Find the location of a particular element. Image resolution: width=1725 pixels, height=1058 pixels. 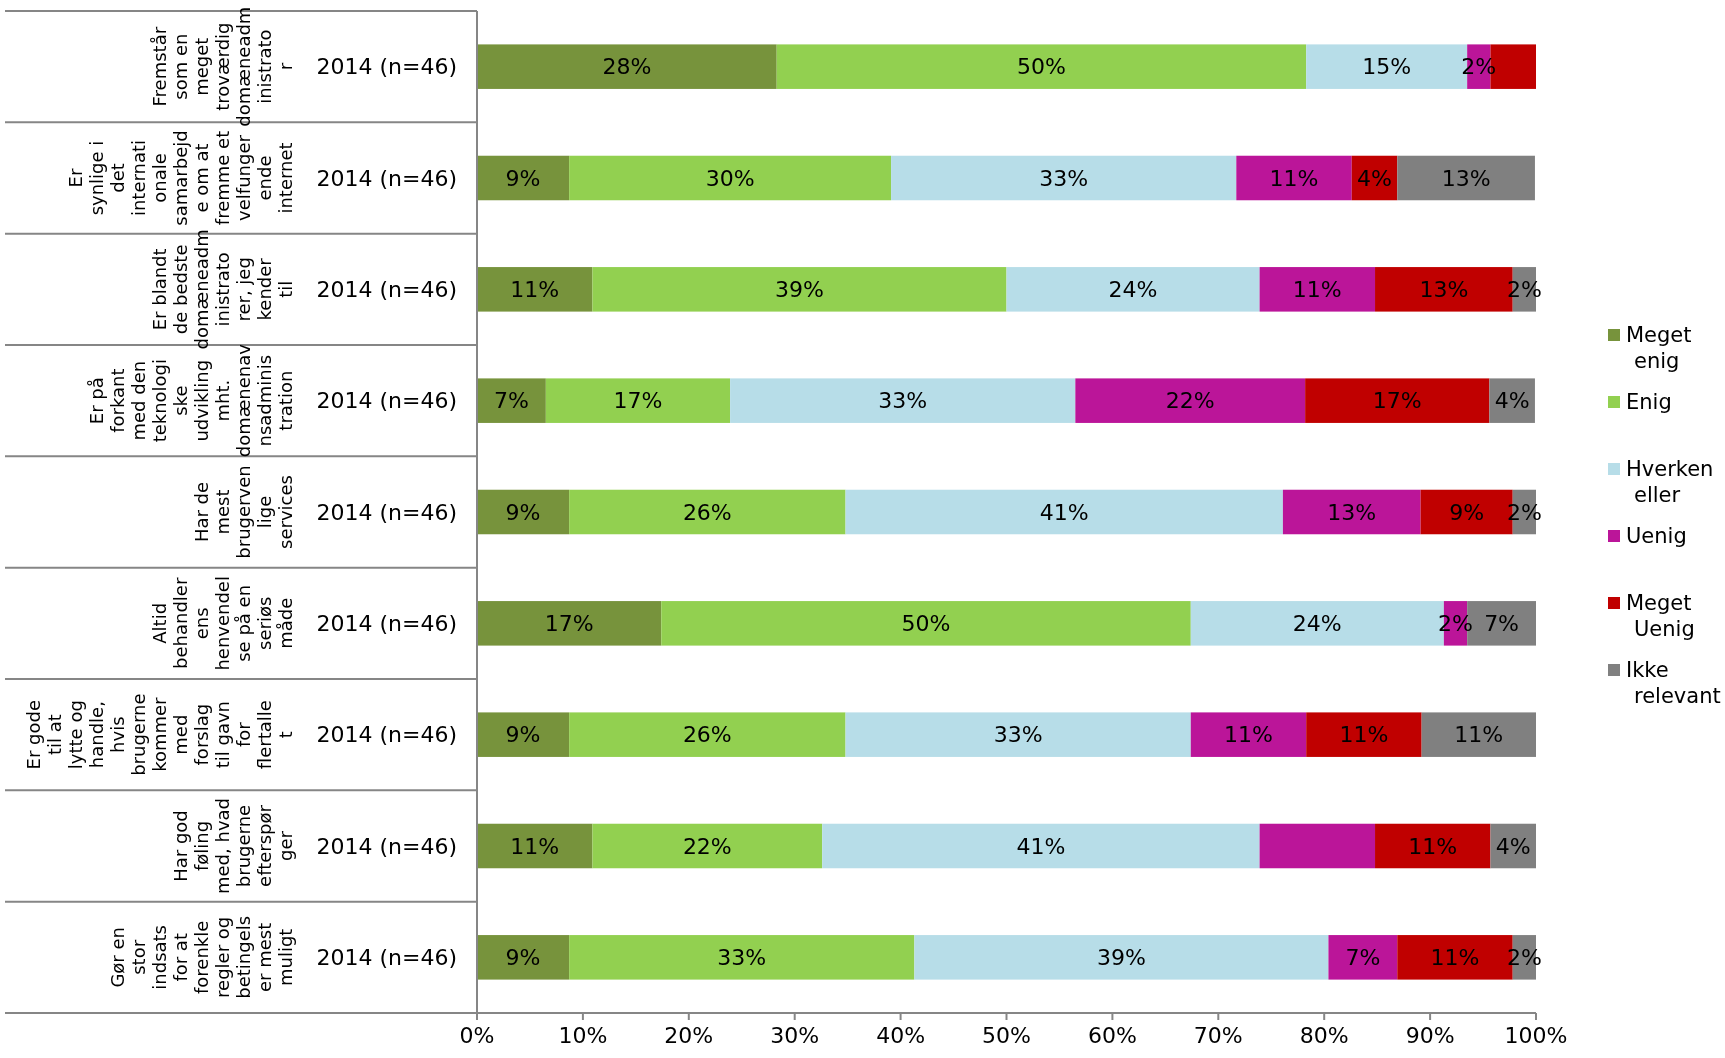

x-tick-label: 80% is located at coordinates (1324, 1035).